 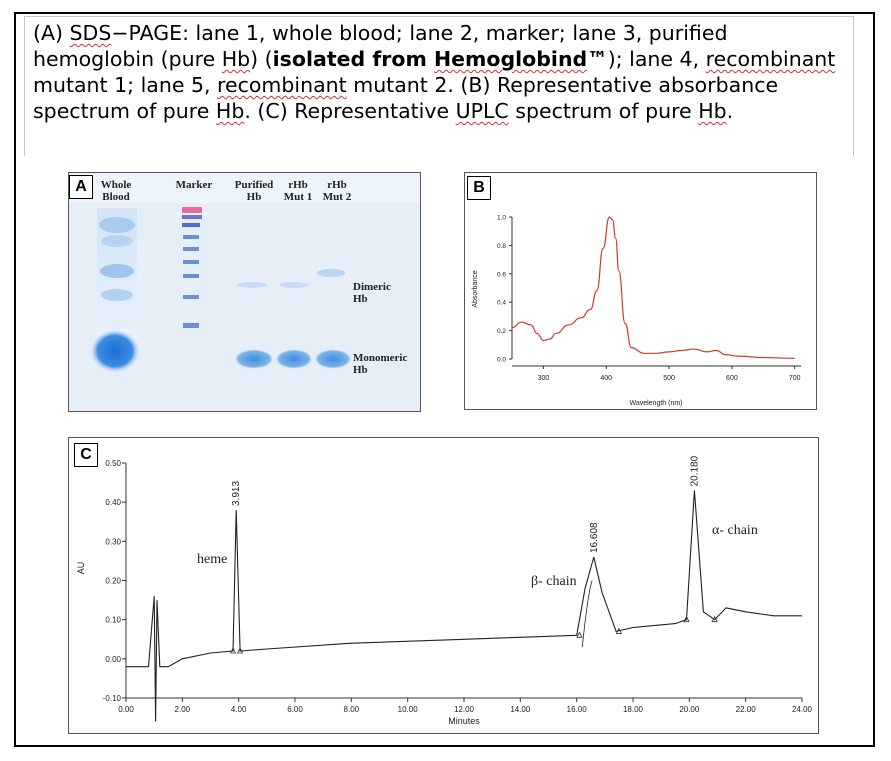 I want to click on lane-label-line: Purified, so click(x=254, y=185).